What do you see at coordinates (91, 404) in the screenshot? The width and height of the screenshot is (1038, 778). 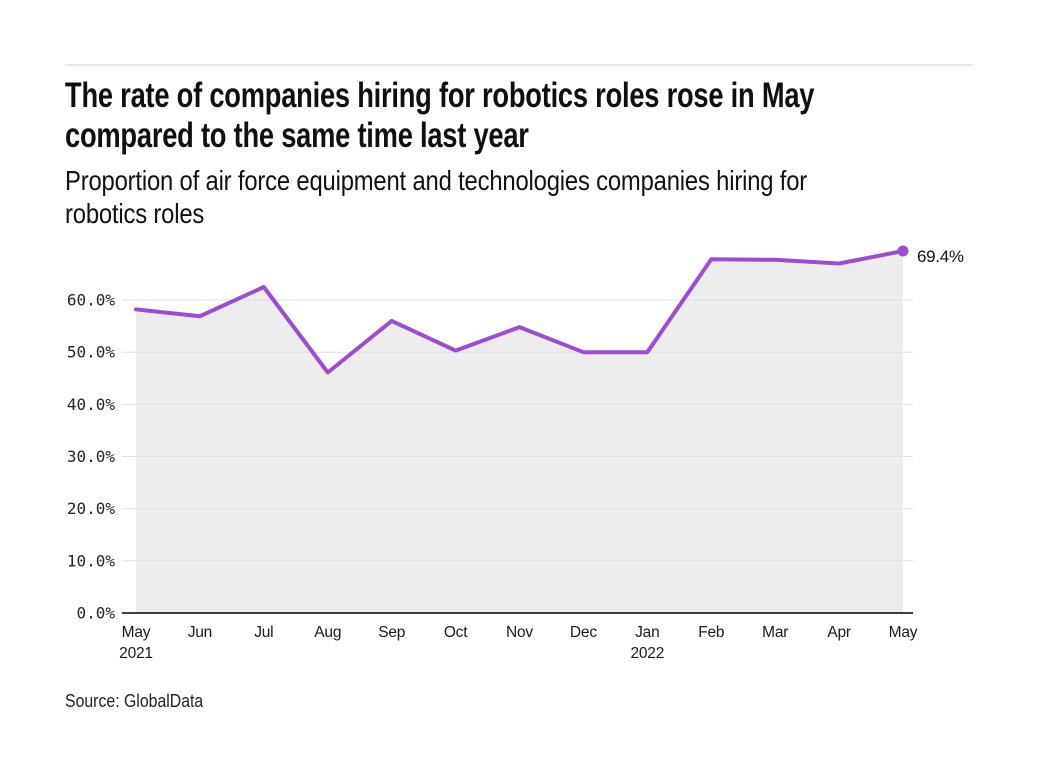 I see `y-tick-label: 40.0%` at bounding box center [91, 404].